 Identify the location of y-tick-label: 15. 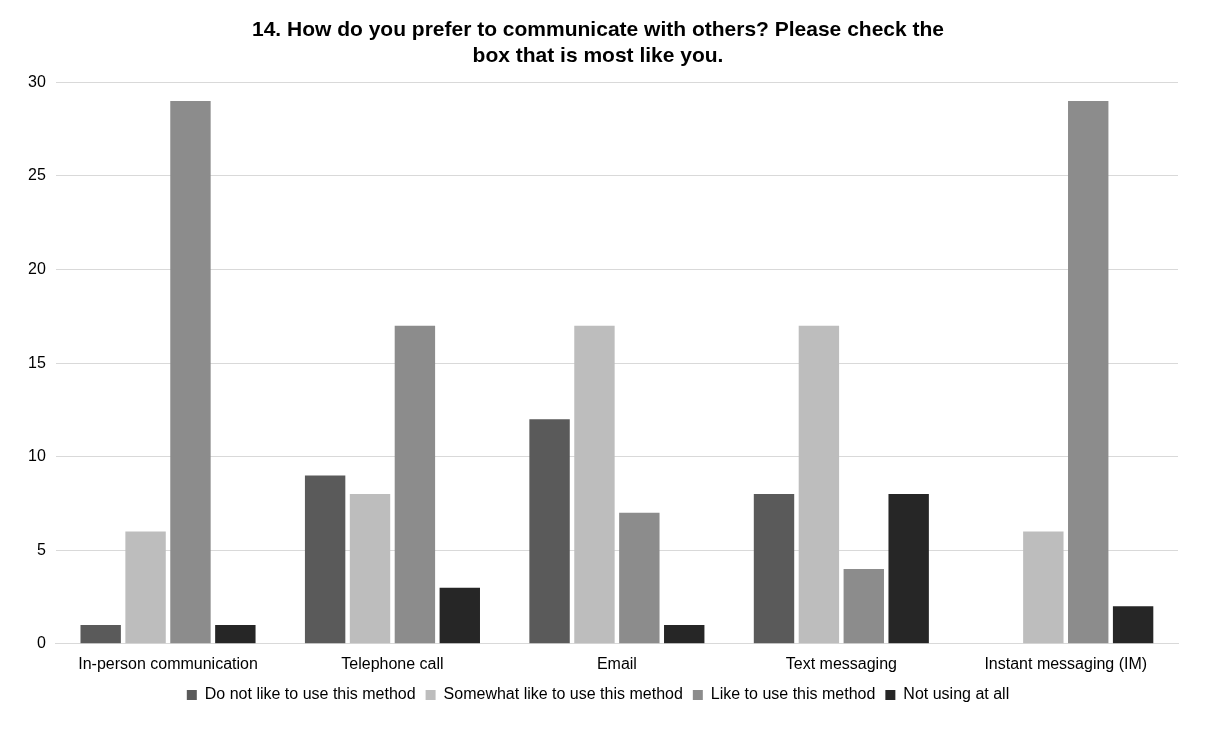
(37, 362).